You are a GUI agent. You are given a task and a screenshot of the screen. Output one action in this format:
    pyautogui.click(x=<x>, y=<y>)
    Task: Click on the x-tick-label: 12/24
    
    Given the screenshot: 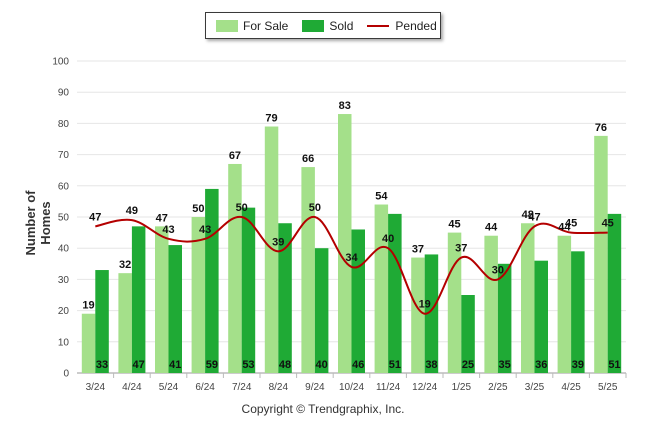 What is the action you would take?
    pyautogui.click(x=424, y=387)
    